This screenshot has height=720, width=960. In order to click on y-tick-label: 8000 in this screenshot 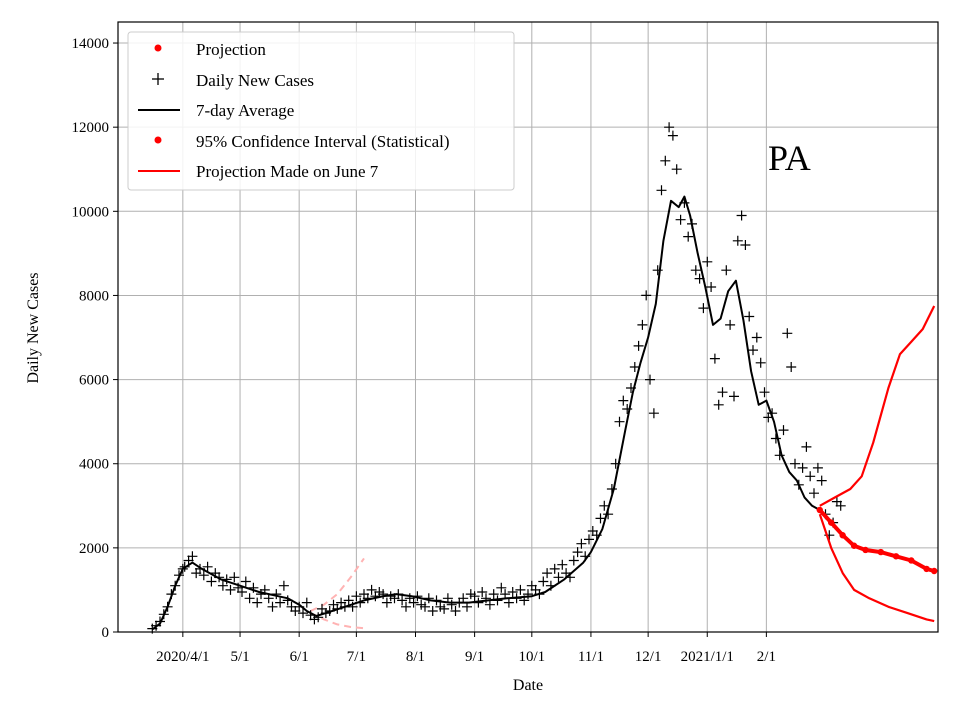, I will do `click(94, 296)`.